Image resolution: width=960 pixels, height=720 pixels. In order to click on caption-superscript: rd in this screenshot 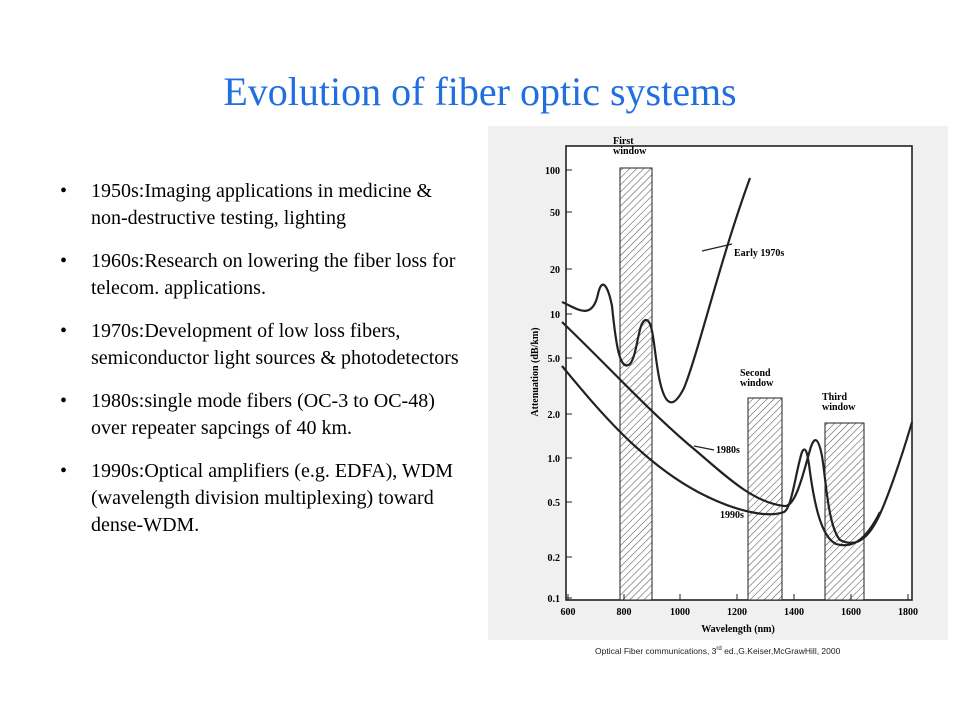, I will do `click(719, 649)`.